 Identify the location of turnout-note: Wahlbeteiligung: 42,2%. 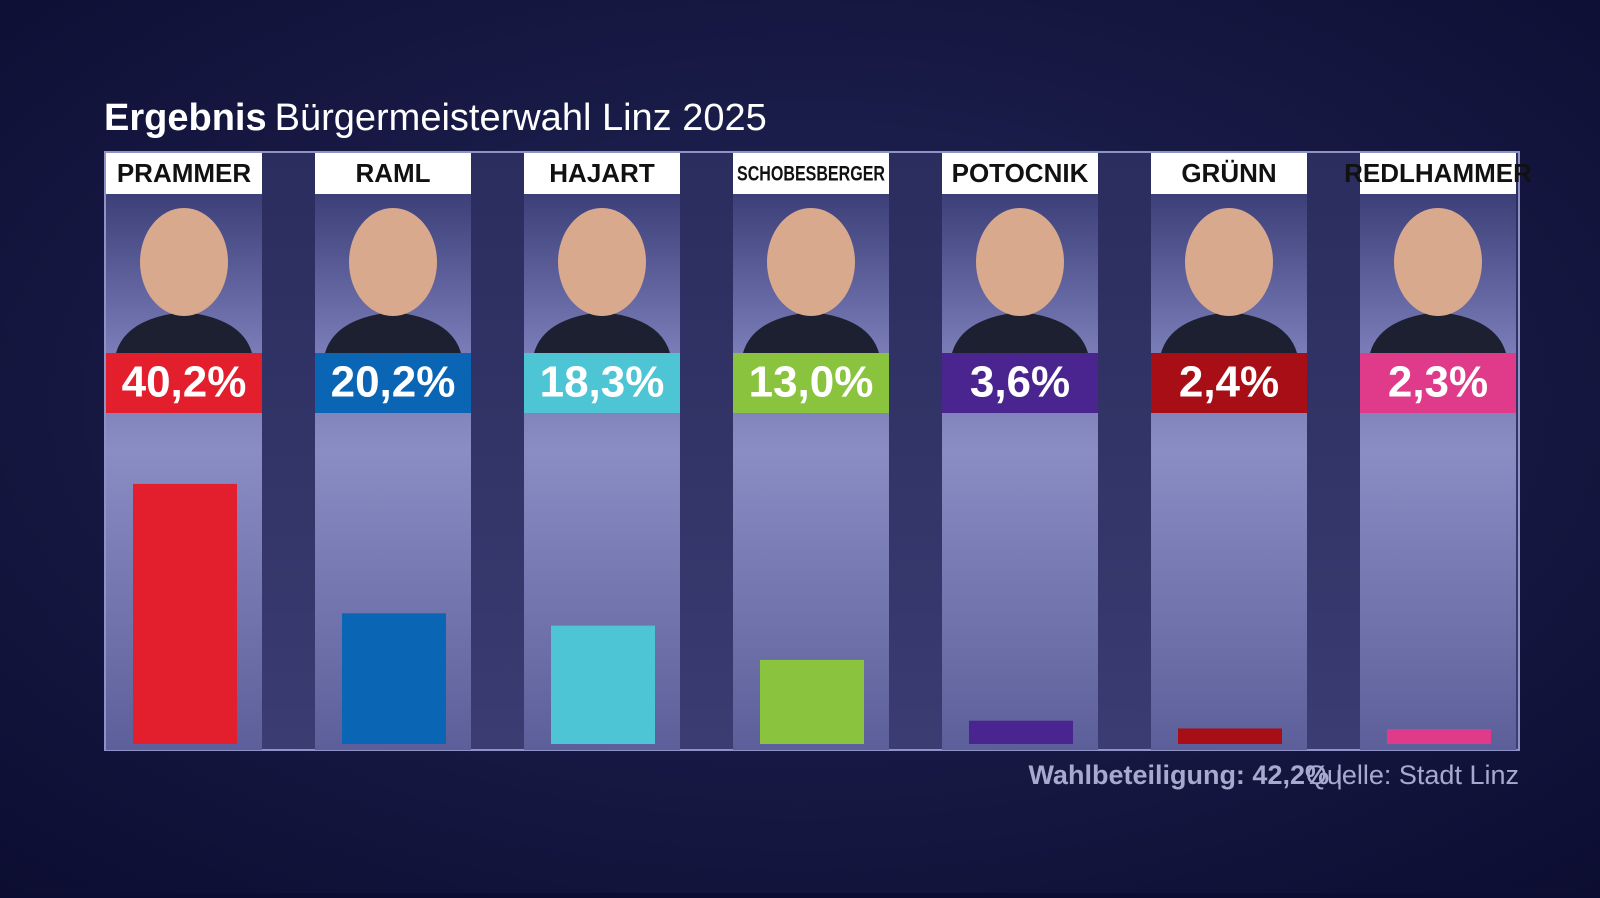
(1178, 775).